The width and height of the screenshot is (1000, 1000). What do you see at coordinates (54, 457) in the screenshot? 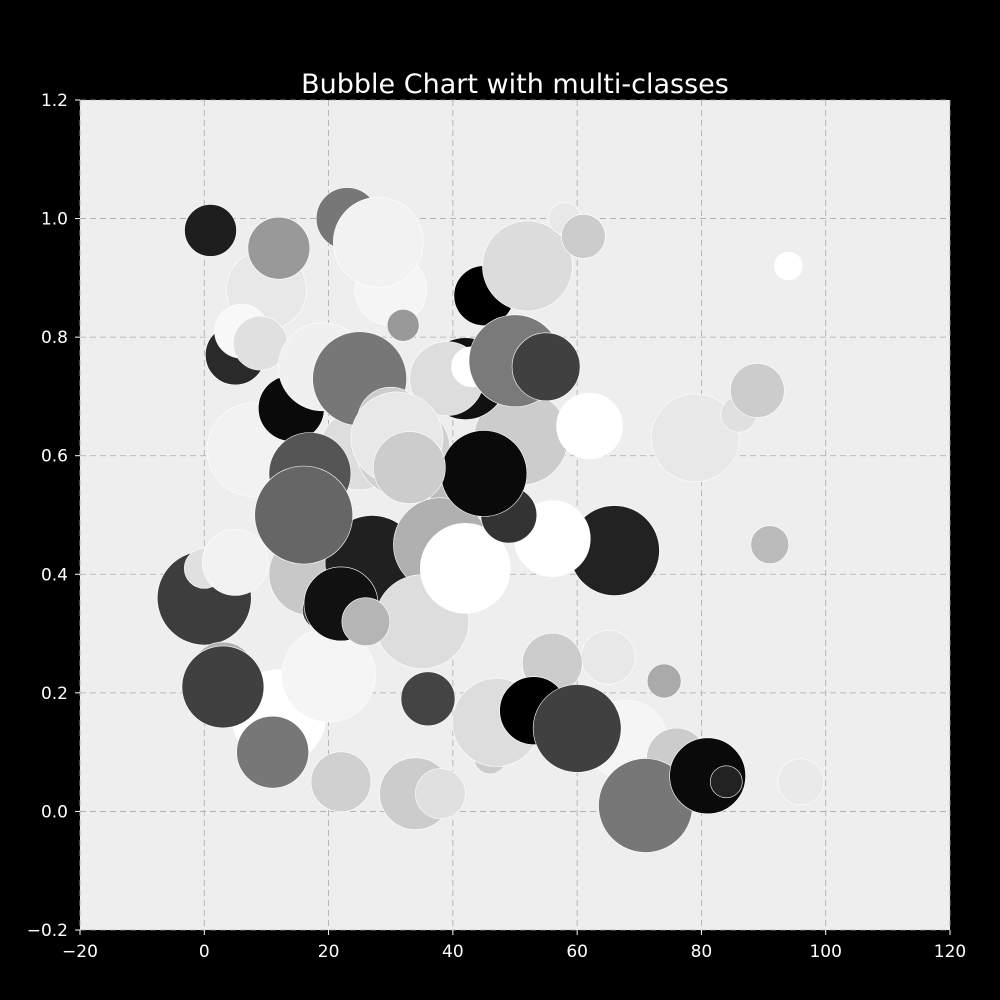
I see `y-tick-label: 0.6` at bounding box center [54, 457].